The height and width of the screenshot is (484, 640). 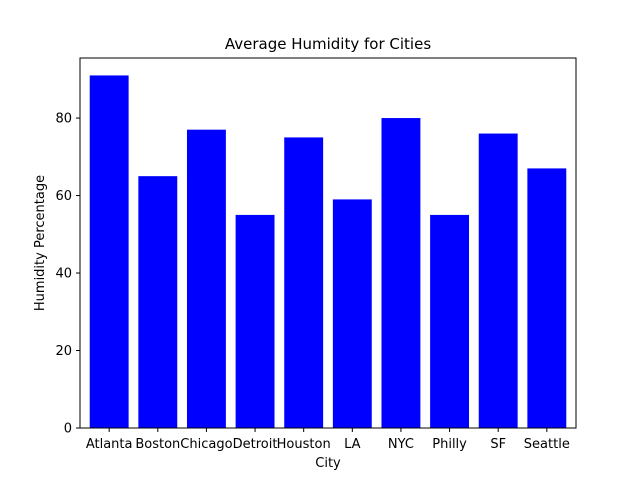 What do you see at coordinates (449, 444) in the screenshot?
I see `x-tick-label: Philly` at bounding box center [449, 444].